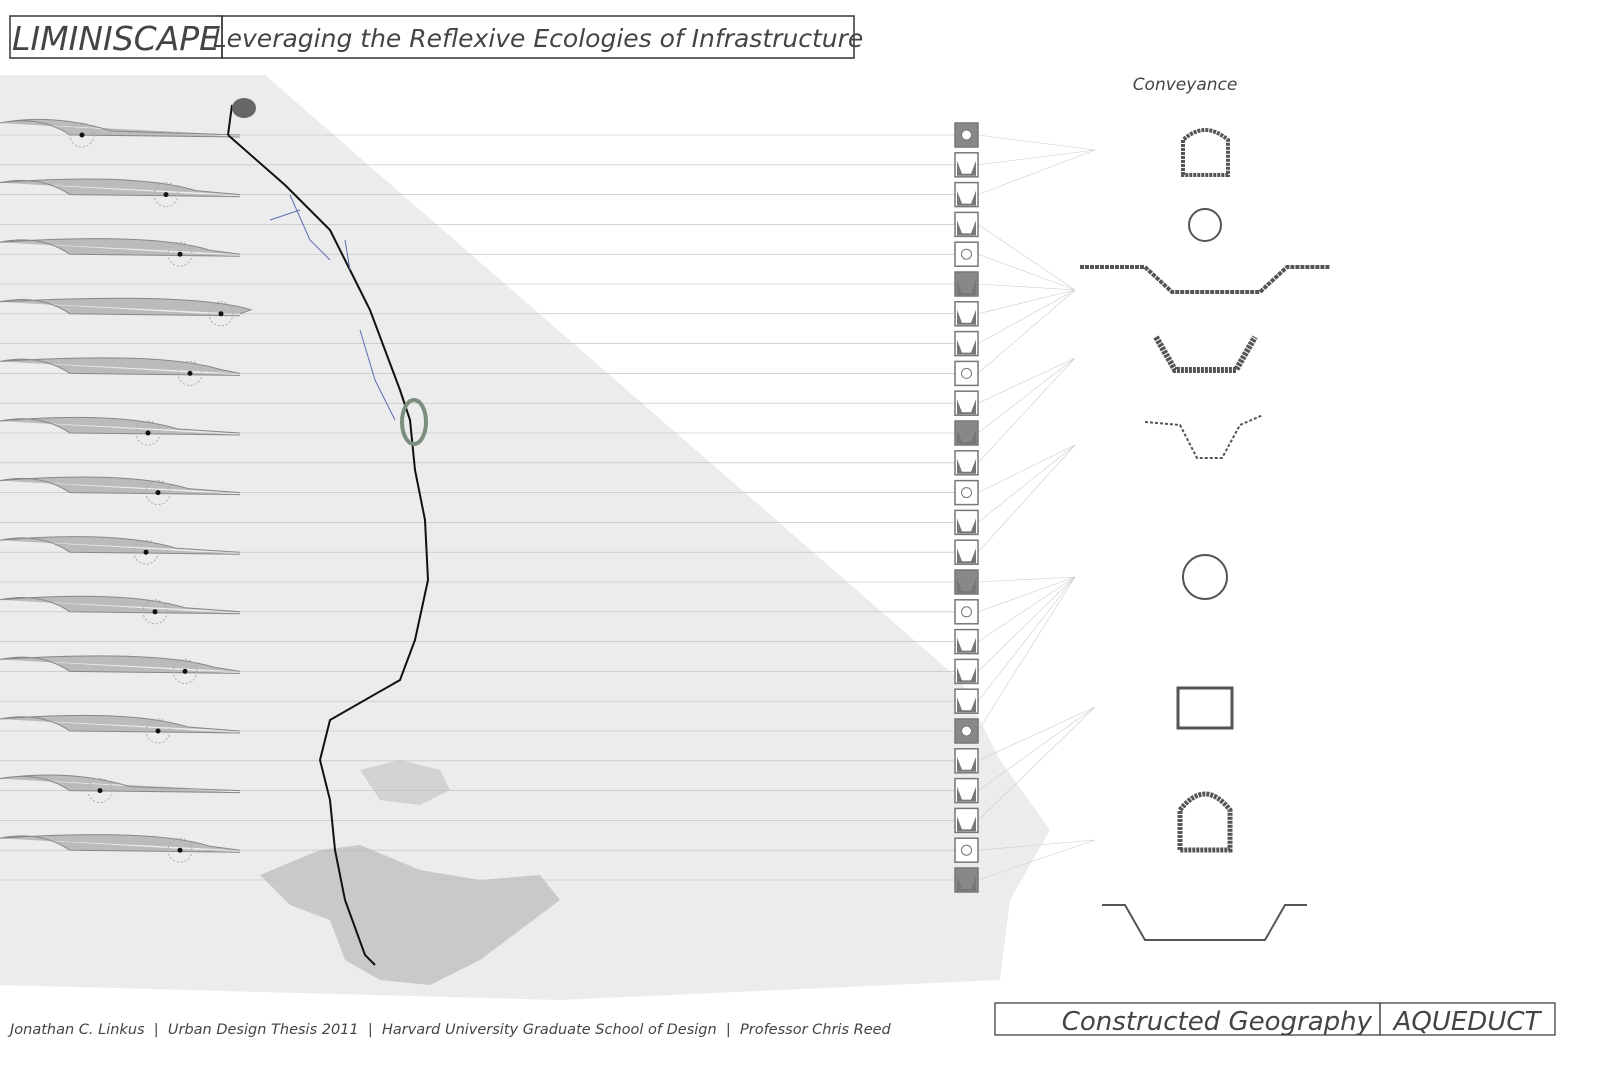 Image resolution: width=1600 pixels, height=1067 pixels. Describe the element at coordinates (328, 535) in the screenshot. I see `aqueduct-route` at that location.